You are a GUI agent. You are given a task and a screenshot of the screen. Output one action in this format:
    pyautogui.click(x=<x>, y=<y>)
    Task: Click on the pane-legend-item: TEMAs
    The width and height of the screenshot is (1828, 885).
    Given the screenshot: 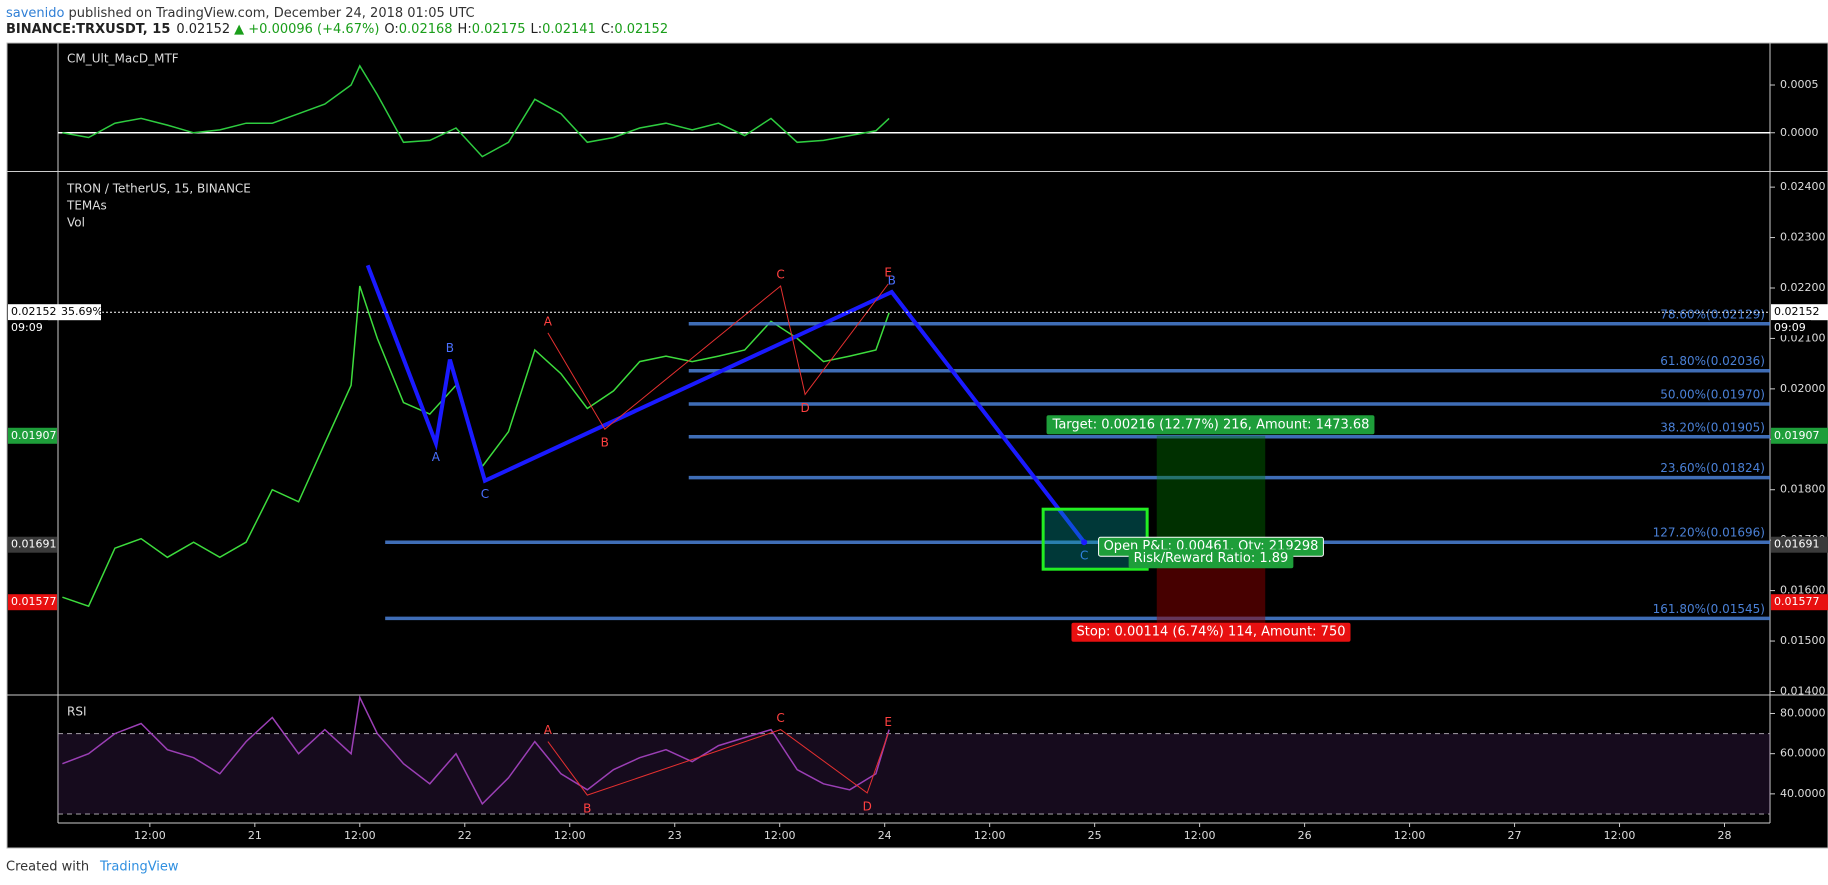 What is the action you would take?
    pyautogui.click(x=86, y=206)
    